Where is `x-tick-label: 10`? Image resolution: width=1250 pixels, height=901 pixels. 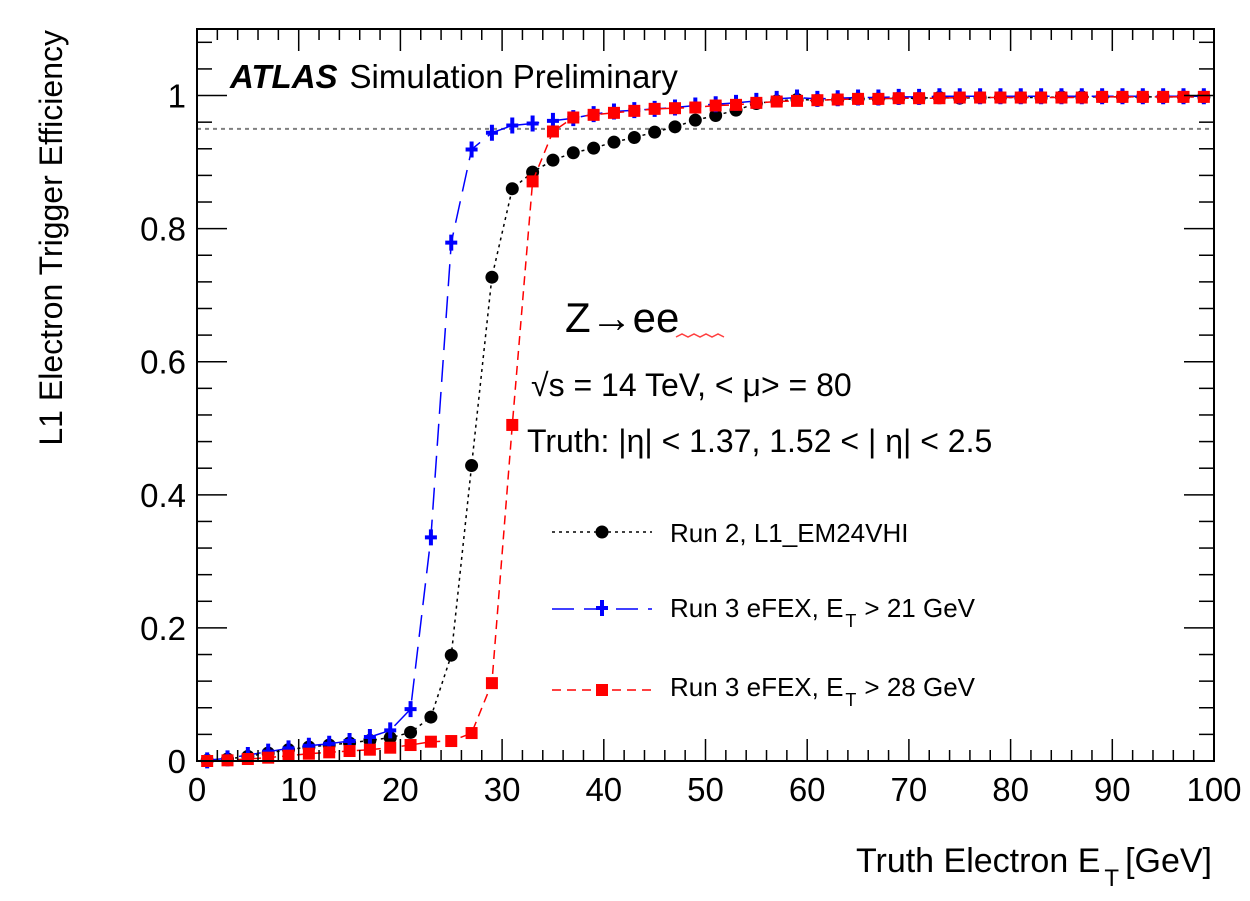
x-tick-label: 10 is located at coordinates (298, 789).